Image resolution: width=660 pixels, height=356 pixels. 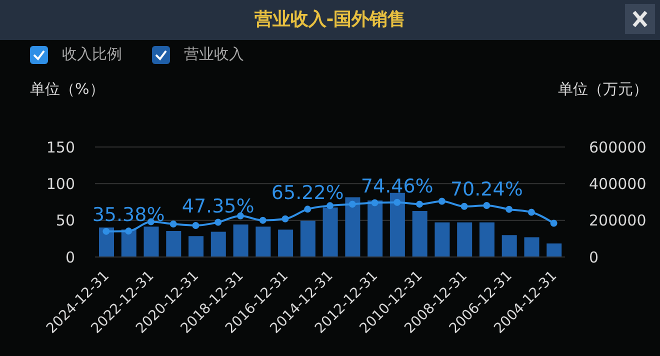 What do you see at coordinates (218, 206) in the screenshot?
I see `data-label: 47.35%` at bounding box center [218, 206].